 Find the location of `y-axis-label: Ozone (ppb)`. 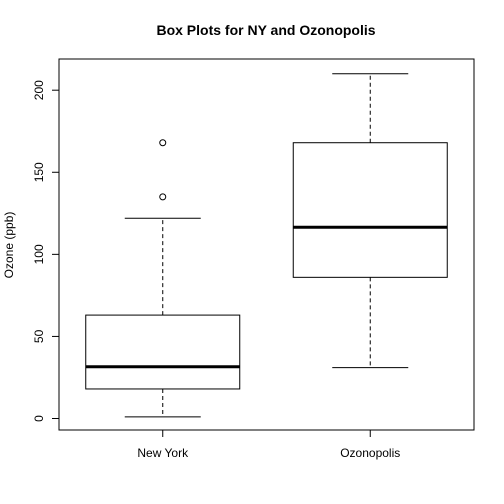

y-axis-label: Ozone (ppb) is located at coordinates (9, 245).